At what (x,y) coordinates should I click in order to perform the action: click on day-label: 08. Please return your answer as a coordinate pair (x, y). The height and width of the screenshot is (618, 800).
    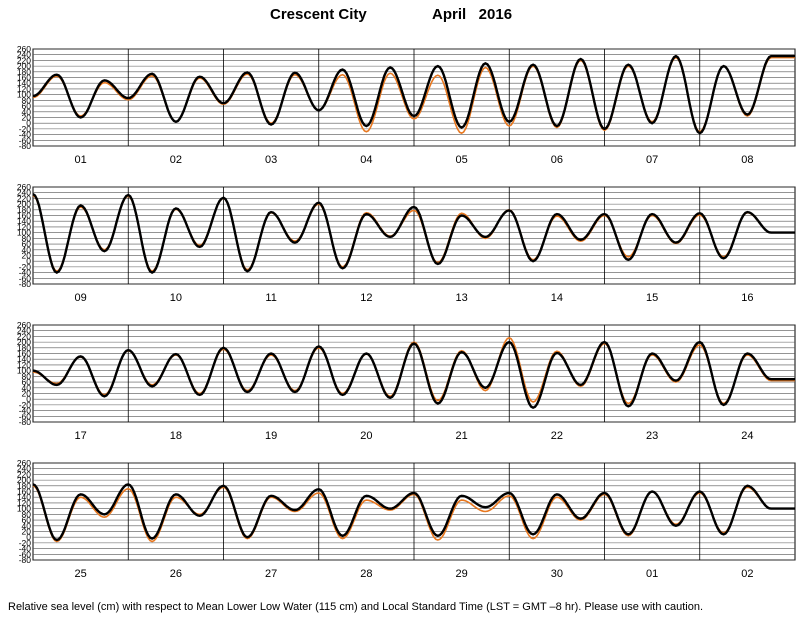
    Looking at the image, I should click on (747, 160).